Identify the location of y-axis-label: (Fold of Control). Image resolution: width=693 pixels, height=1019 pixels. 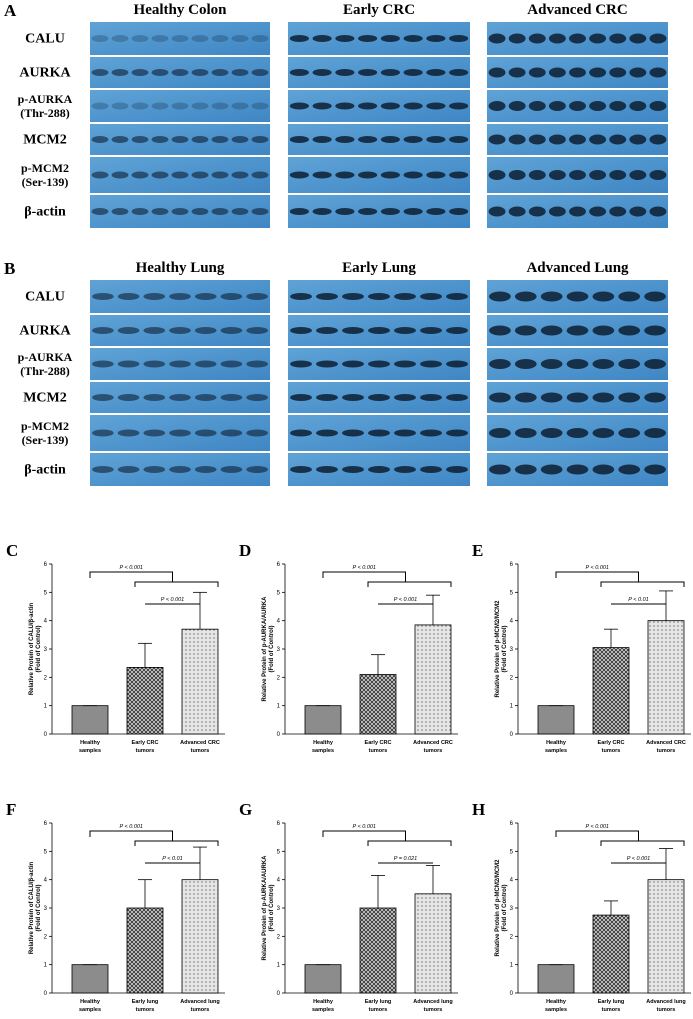
(39, 649).